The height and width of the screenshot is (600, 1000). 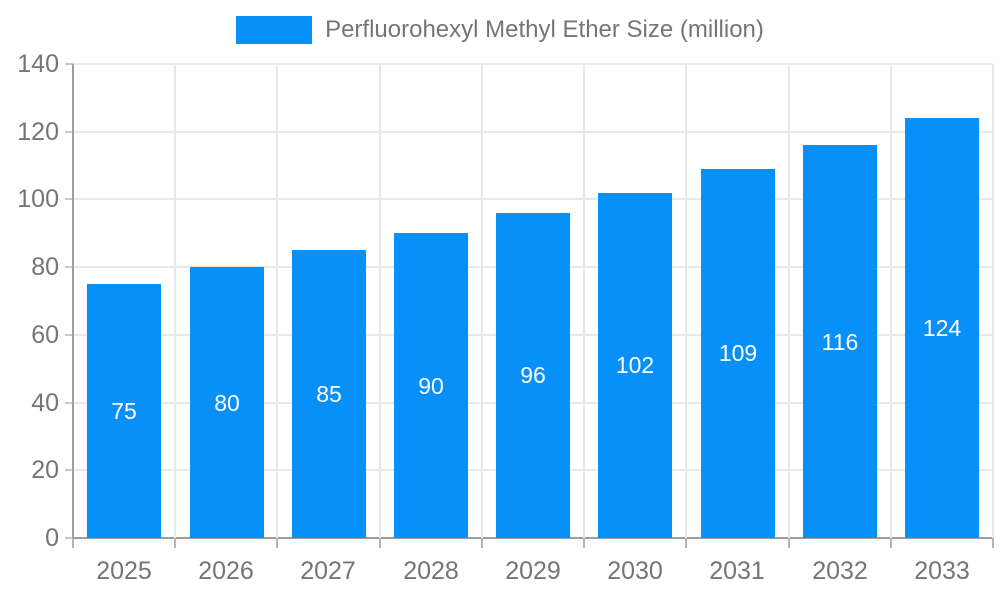 I want to click on bar-value-label: 116, so click(x=840, y=342).